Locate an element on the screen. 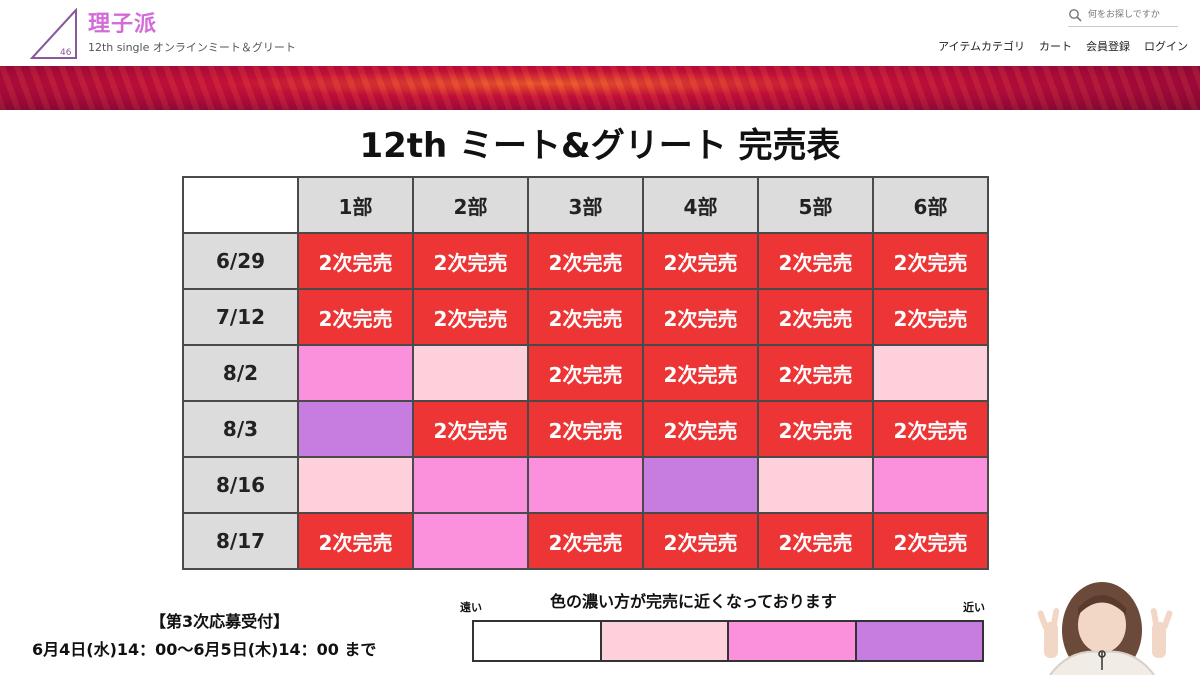 The width and height of the screenshot is (1200, 675). search-icon is located at coordinates (1075, 15).